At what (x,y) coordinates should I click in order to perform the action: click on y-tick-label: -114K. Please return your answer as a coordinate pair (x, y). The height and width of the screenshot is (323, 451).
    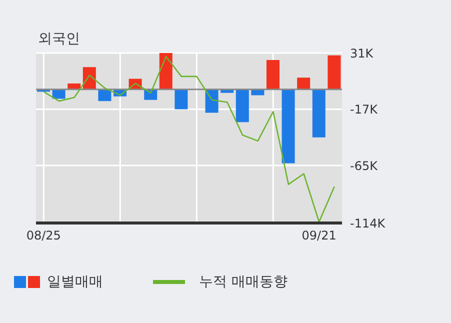
    Looking at the image, I should click on (368, 223).